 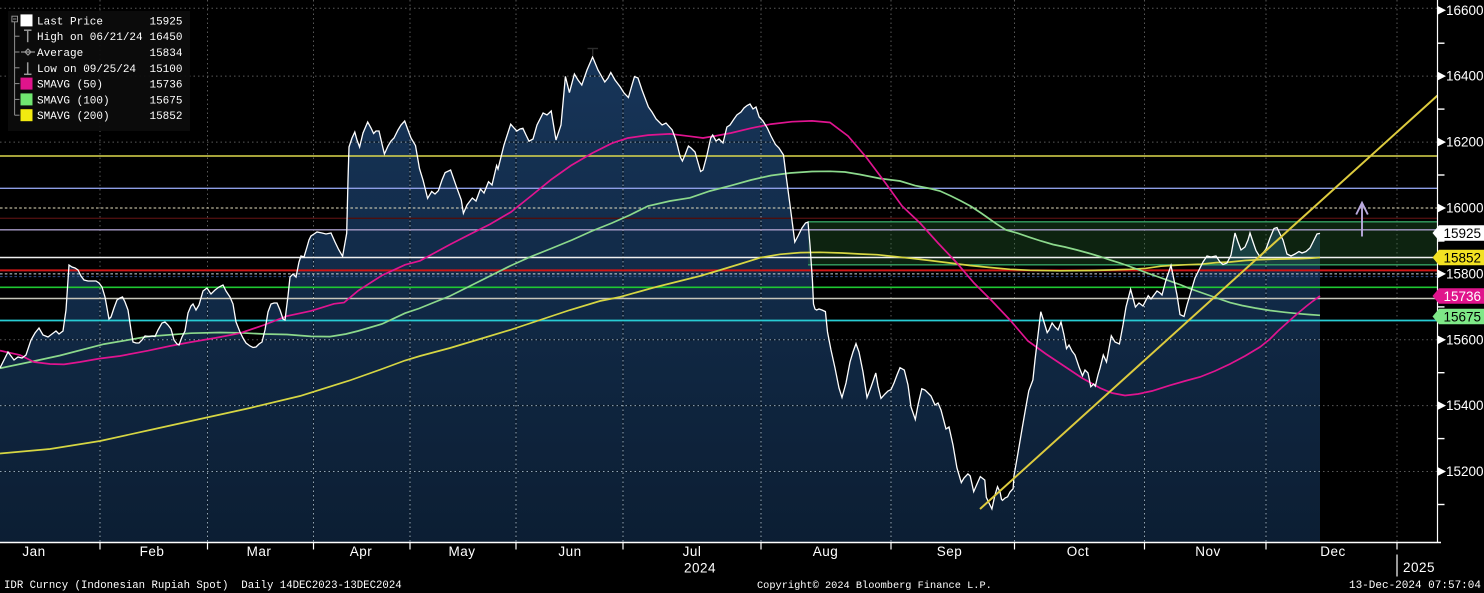 What do you see at coordinates (1465, 405) in the screenshot?
I see `svg-text: 15400` at bounding box center [1465, 405].